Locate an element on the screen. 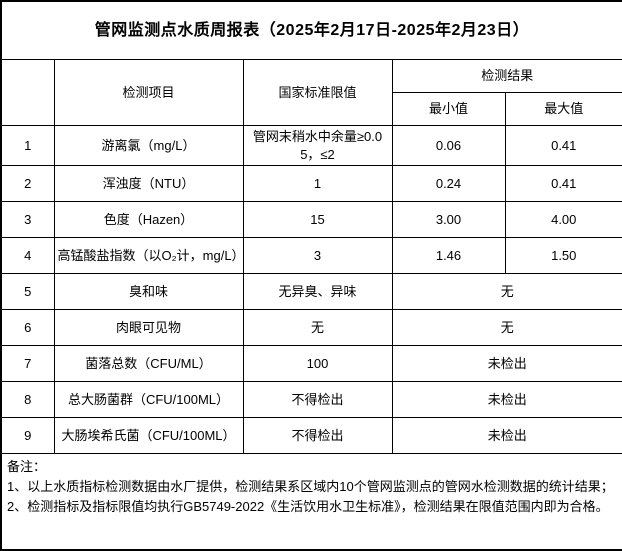 Image resolution: width=622 pixels, height=551 pixels. item-cell: 游离氯（mg/L） is located at coordinates (148, 145).